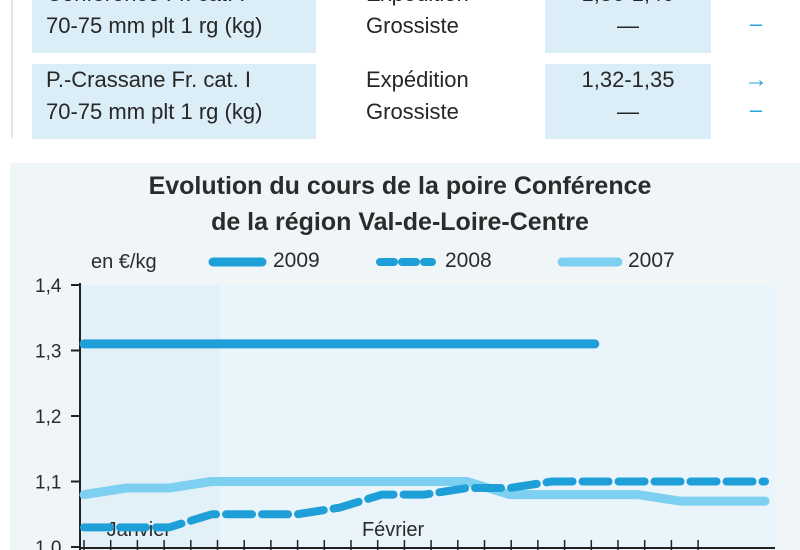 The width and height of the screenshot is (800, 550). What do you see at coordinates (628, 5) in the screenshot?
I see `price-expedition: 1,36-1,40` at bounding box center [628, 5].